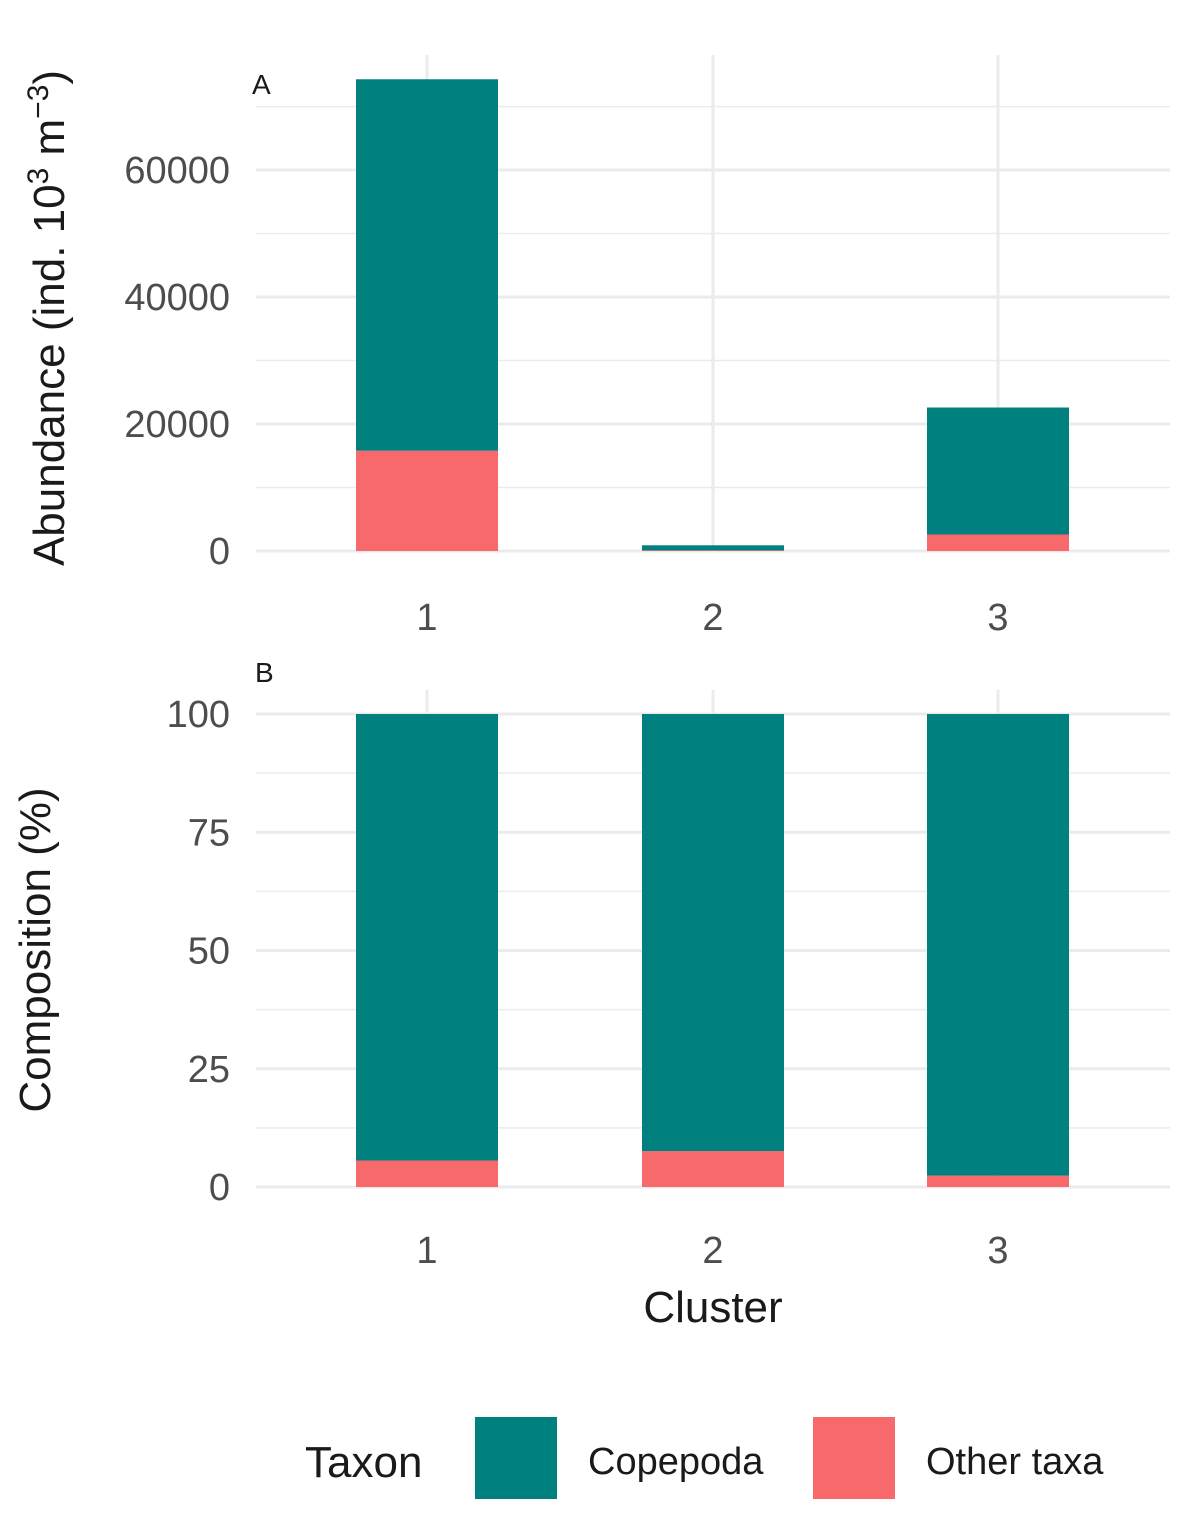  What do you see at coordinates (854, 1458) in the screenshot?
I see `legend-key-other-taxa` at bounding box center [854, 1458].